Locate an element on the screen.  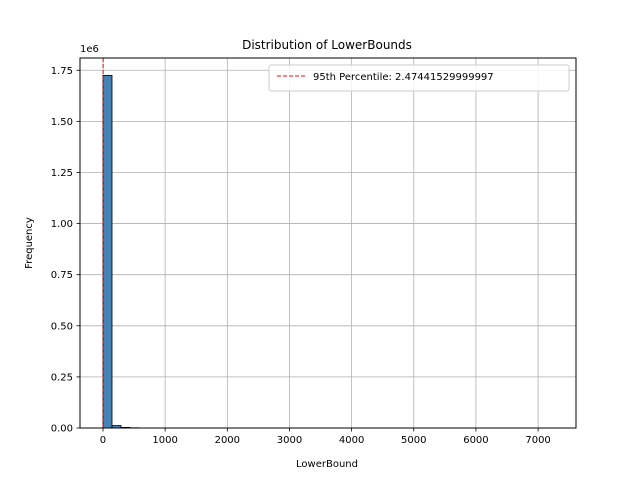
y-offset-label: 1e6 is located at coordinates (89, 49).